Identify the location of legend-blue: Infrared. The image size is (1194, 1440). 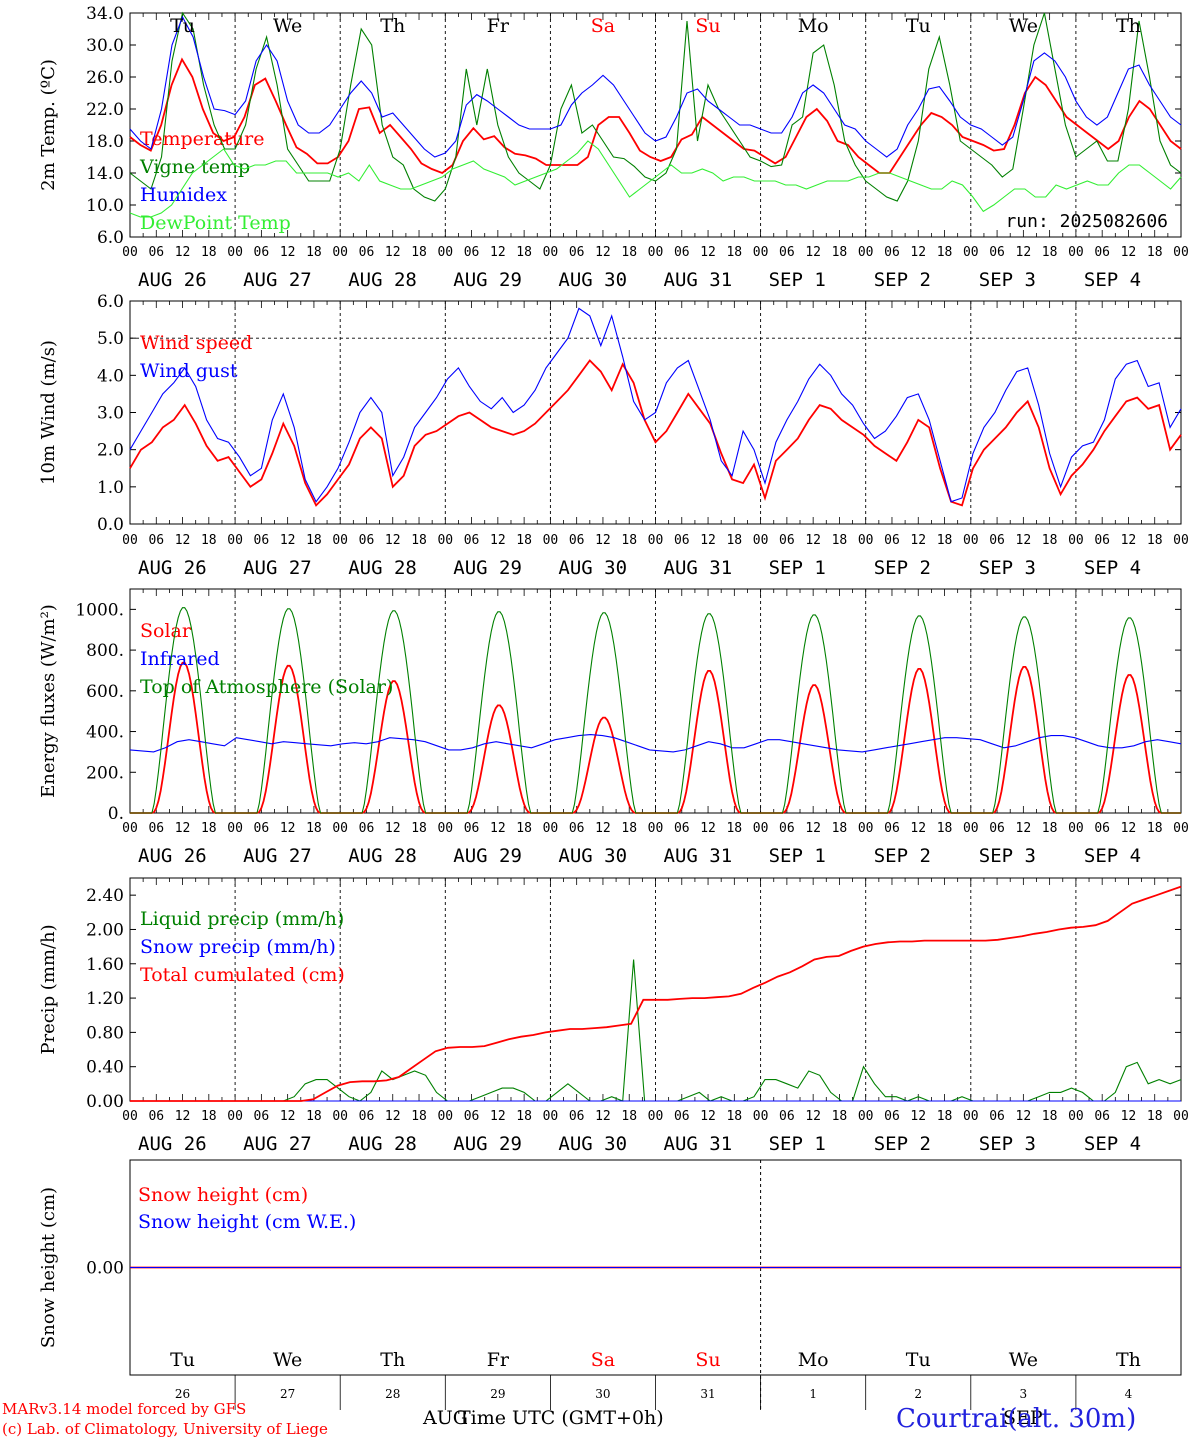
(180, 659).